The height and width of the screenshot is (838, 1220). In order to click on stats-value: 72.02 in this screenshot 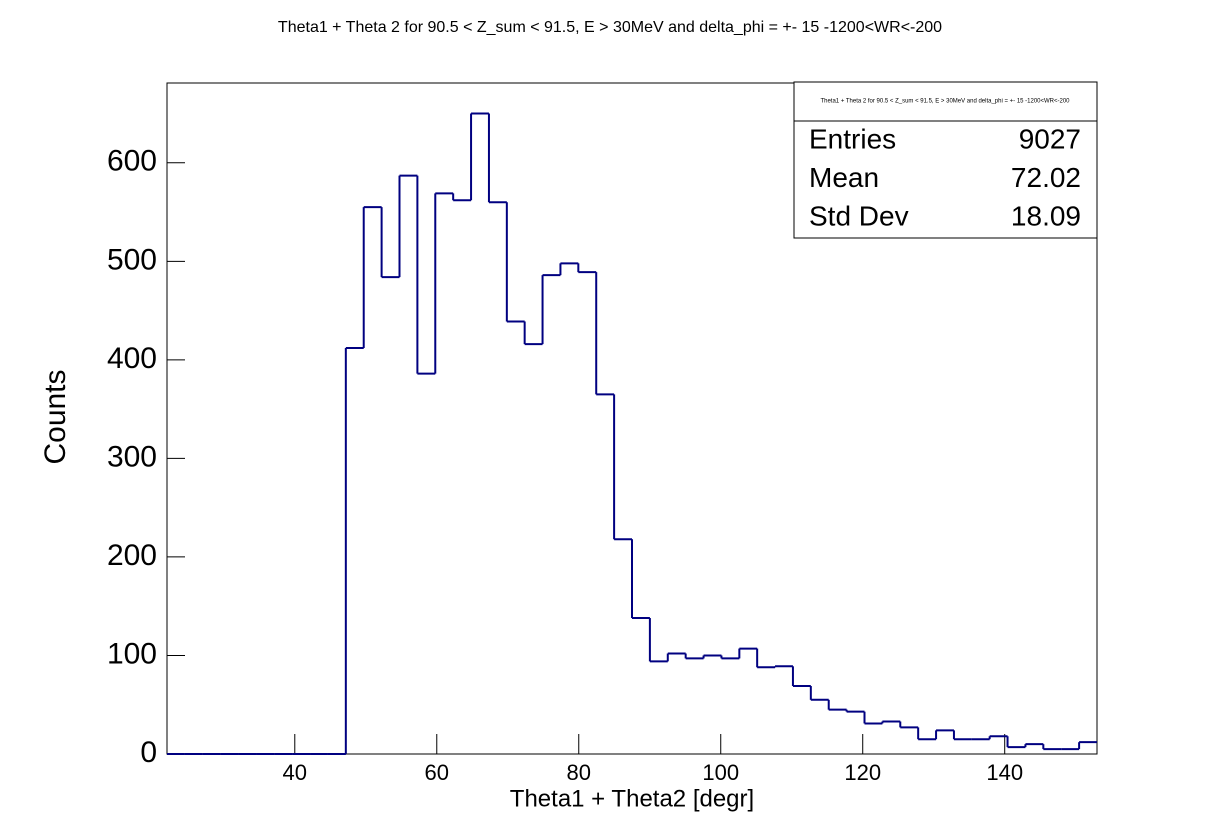, I will do `click(1046, 177)`.